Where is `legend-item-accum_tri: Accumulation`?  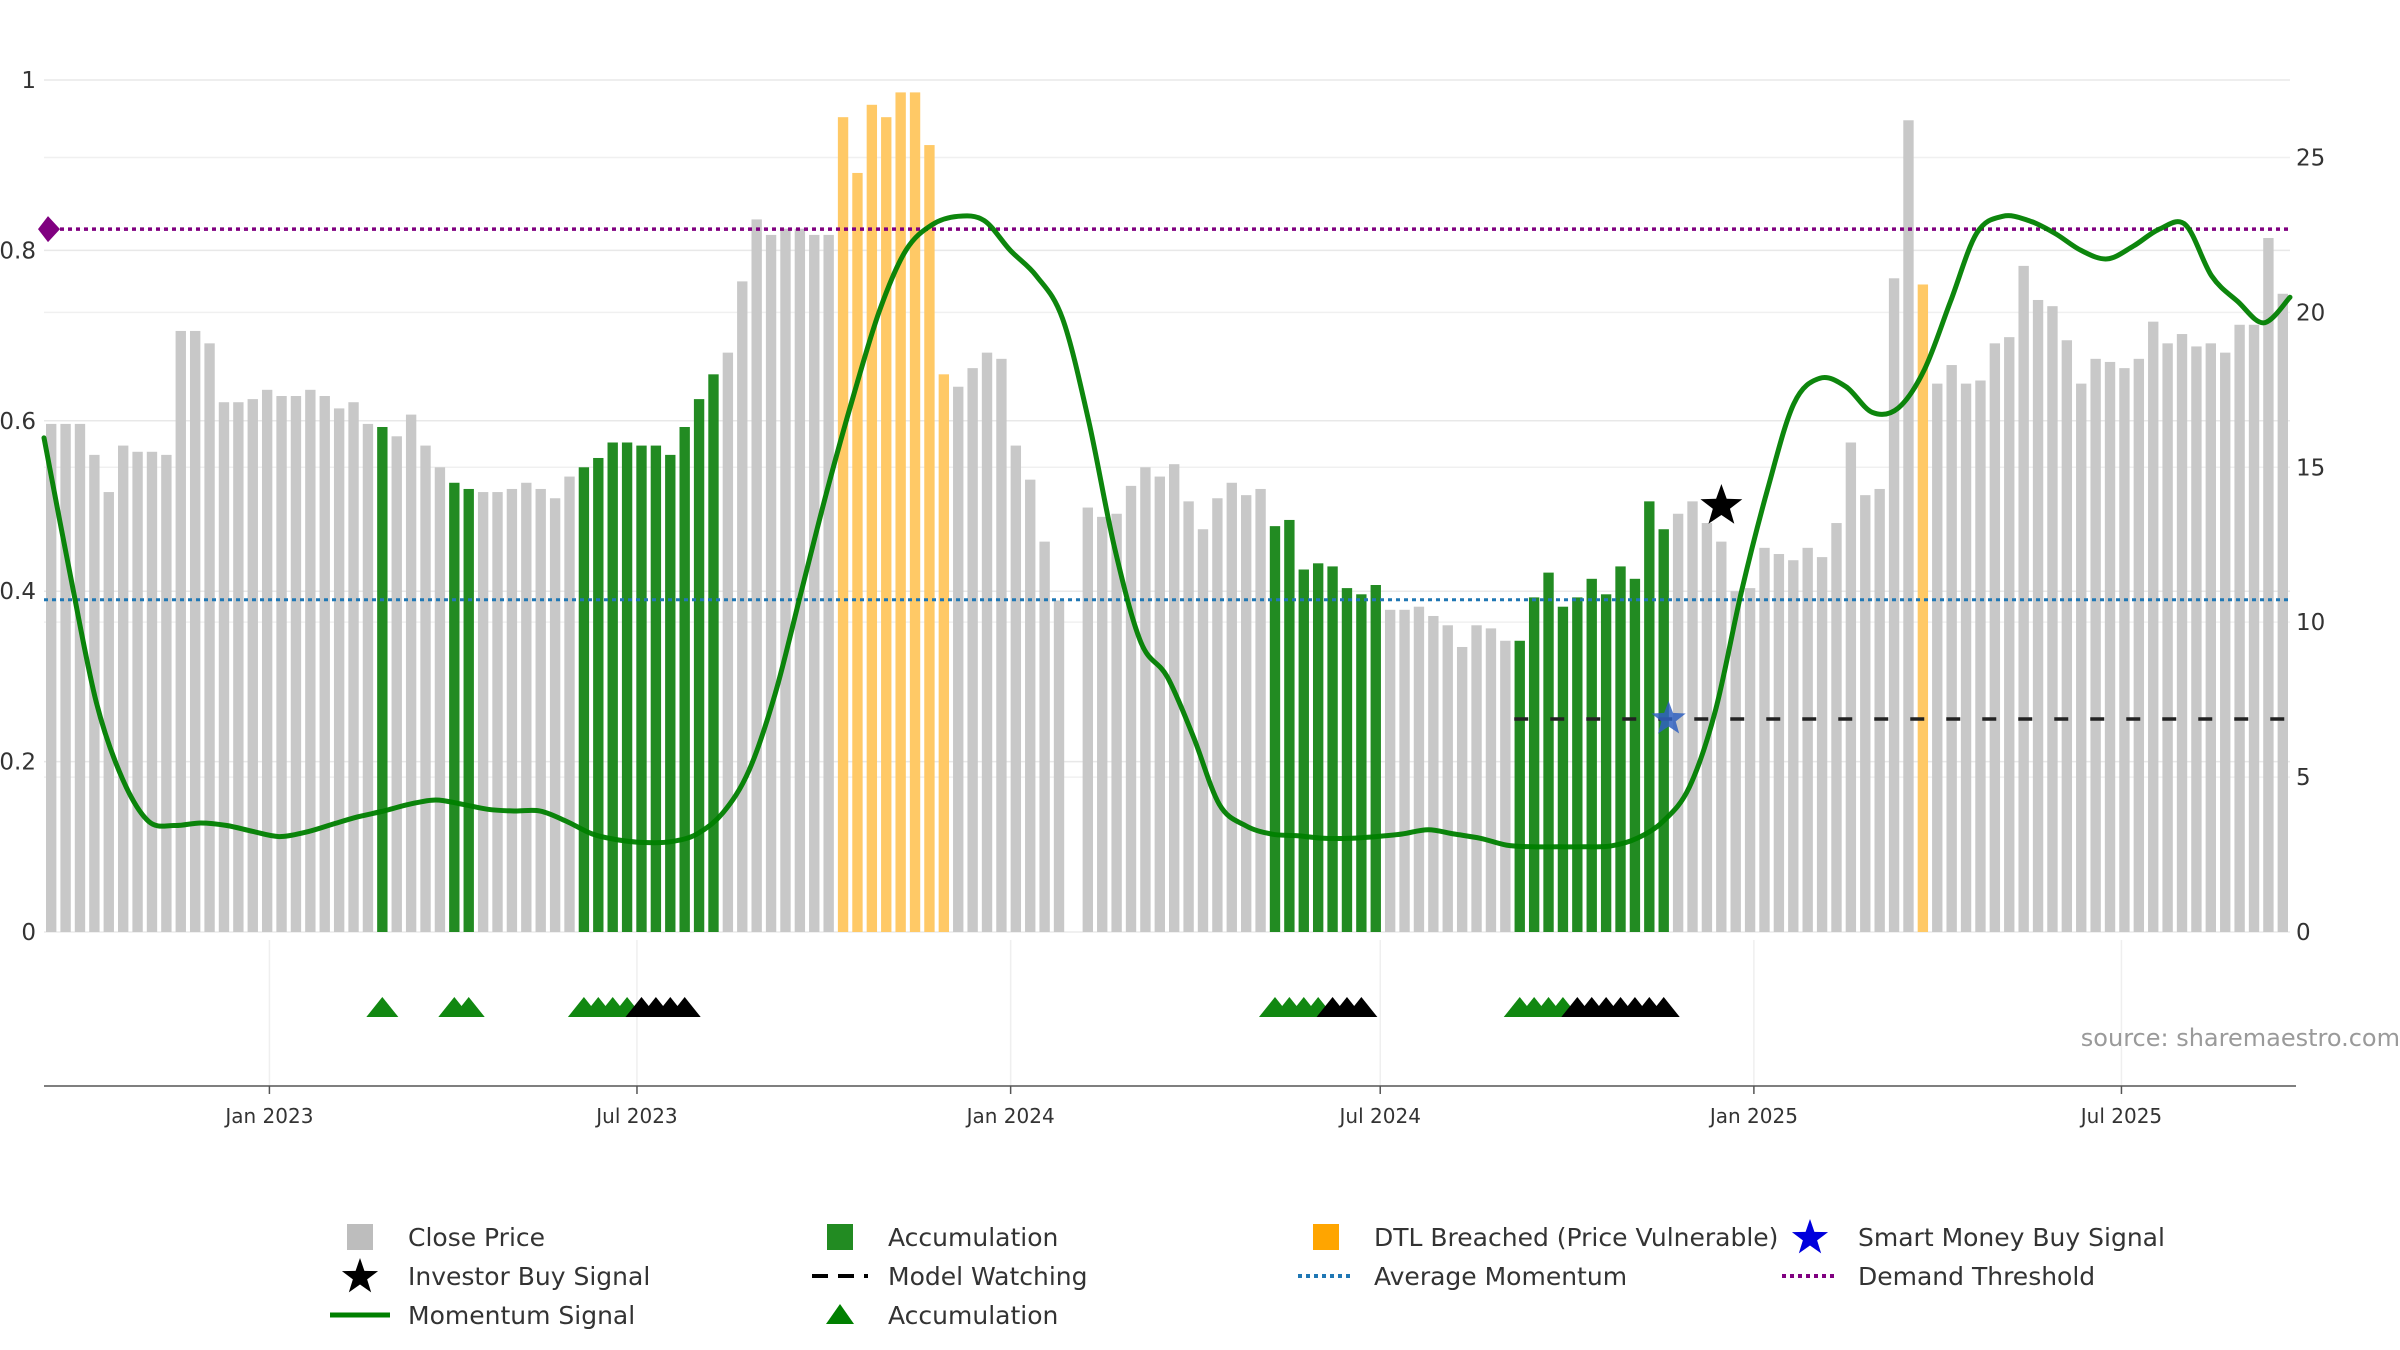
legend-item-accum_tri: Accumulation is located at coordinates (934, 1315).